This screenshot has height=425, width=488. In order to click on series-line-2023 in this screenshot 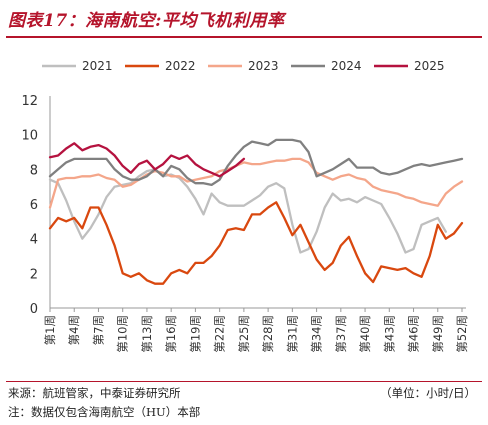, I will do `click(256, 183)`.